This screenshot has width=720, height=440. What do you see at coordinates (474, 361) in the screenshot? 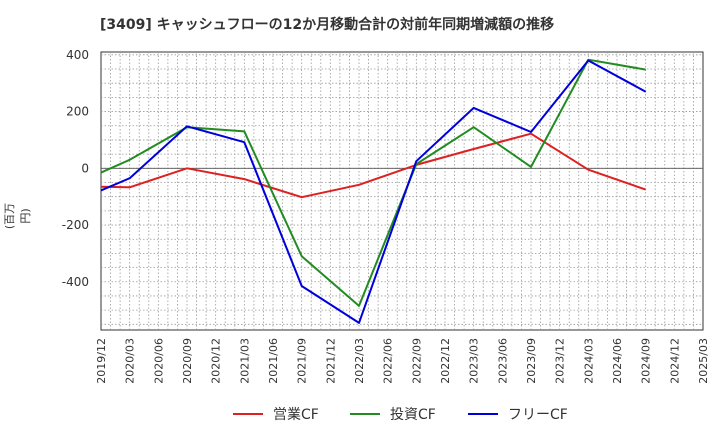
I see `x-tick-label: 2023/03` at bounding box center [474, 361].